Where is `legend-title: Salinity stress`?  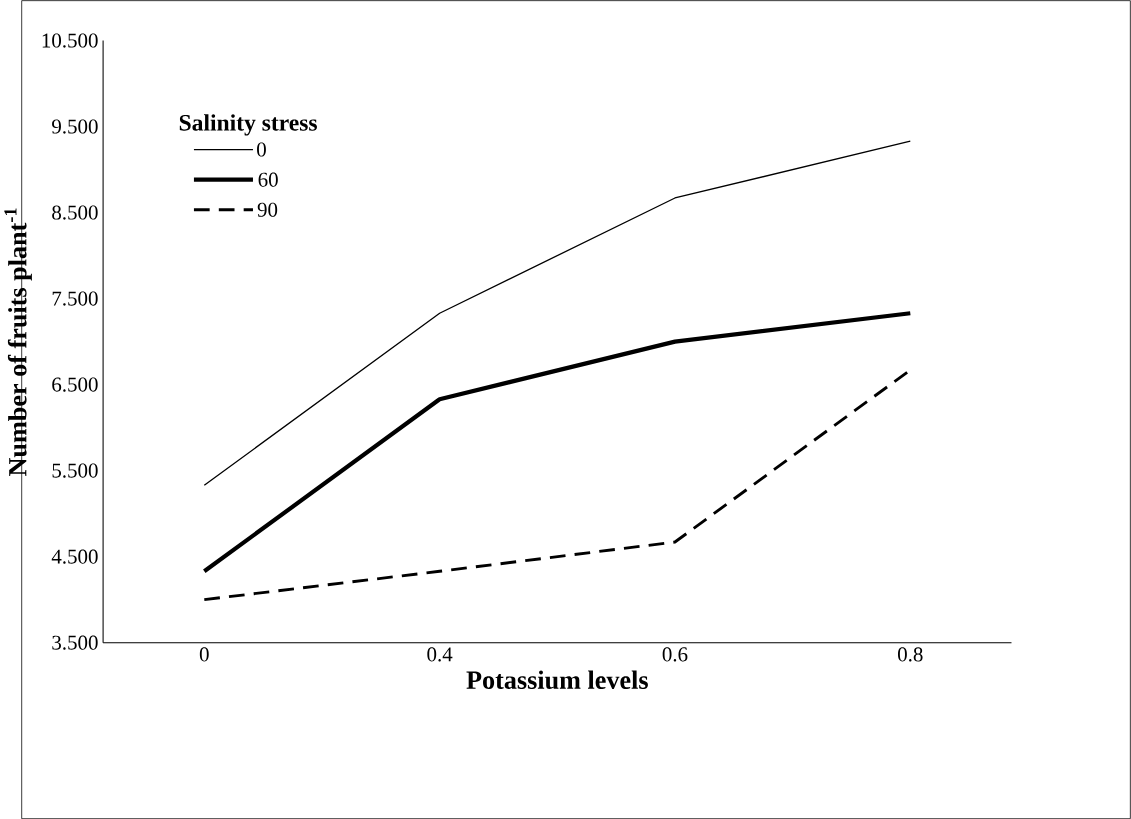 legend-title: Salinity stress is located at coordinates (248, 124).